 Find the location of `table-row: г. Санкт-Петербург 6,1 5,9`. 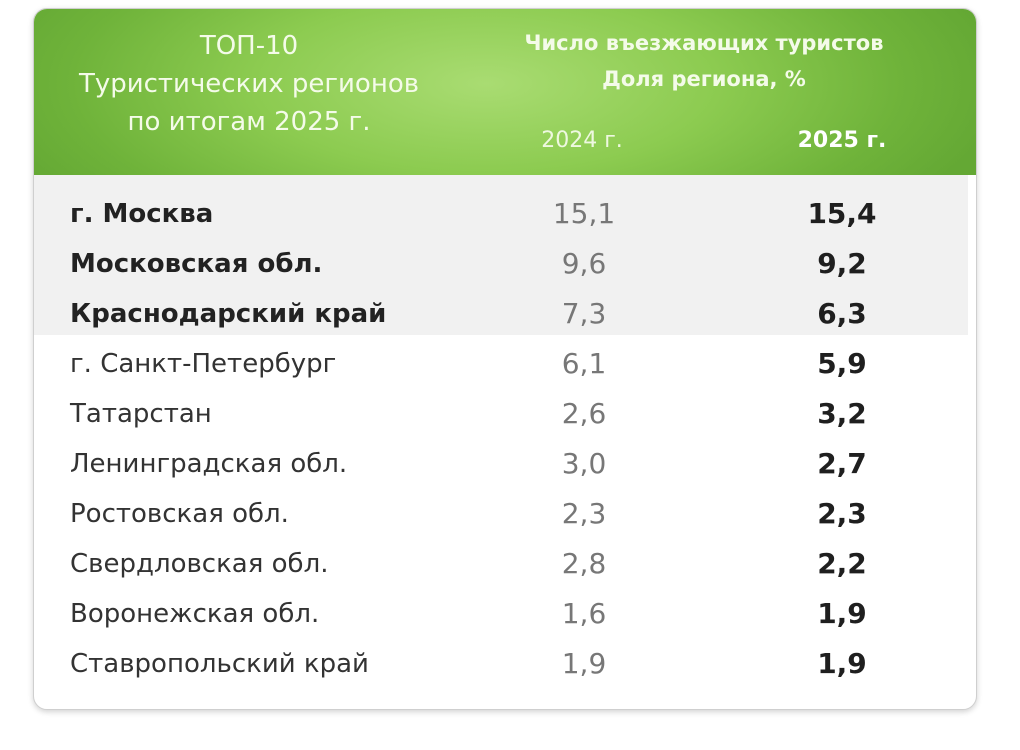

table-row: г. Санкт-Петербург 6,1 5,9 is located at coordinates (505, 364).